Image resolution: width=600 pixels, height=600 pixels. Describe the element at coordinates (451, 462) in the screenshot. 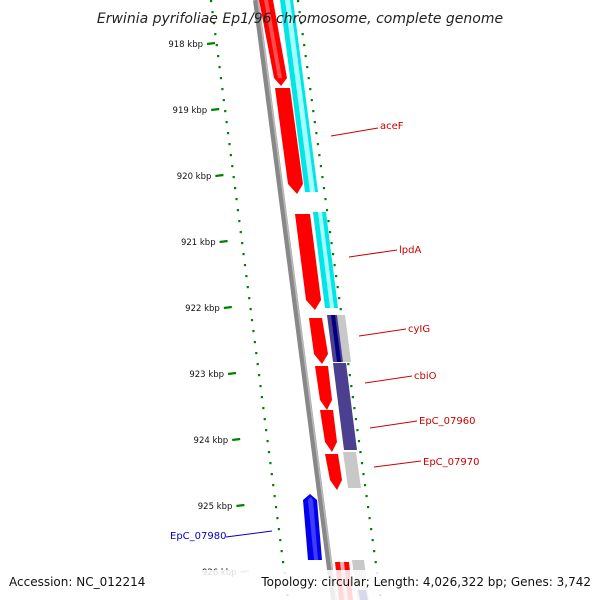

I see `gene-label-EpC_07970: EpC_07970` at that location.